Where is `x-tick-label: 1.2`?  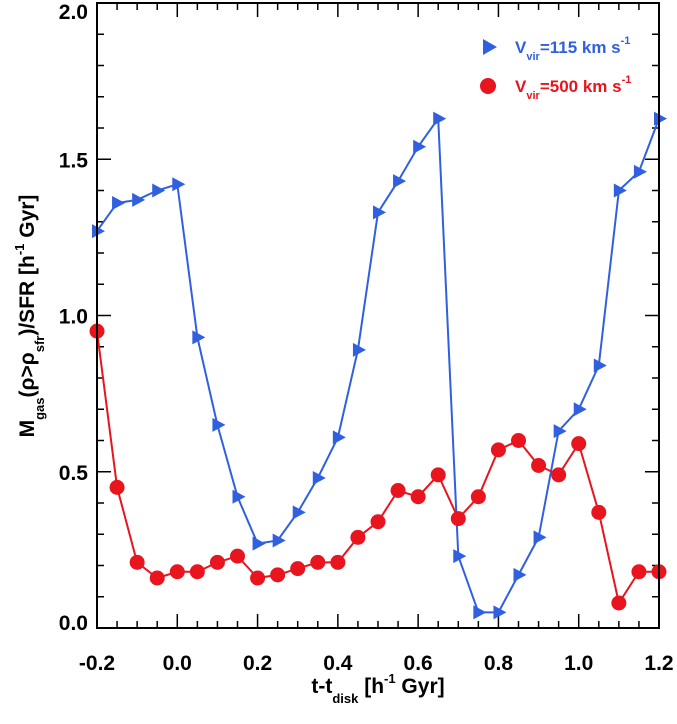
x-tick-label: 1.2 is located at coordinates (658, 663).